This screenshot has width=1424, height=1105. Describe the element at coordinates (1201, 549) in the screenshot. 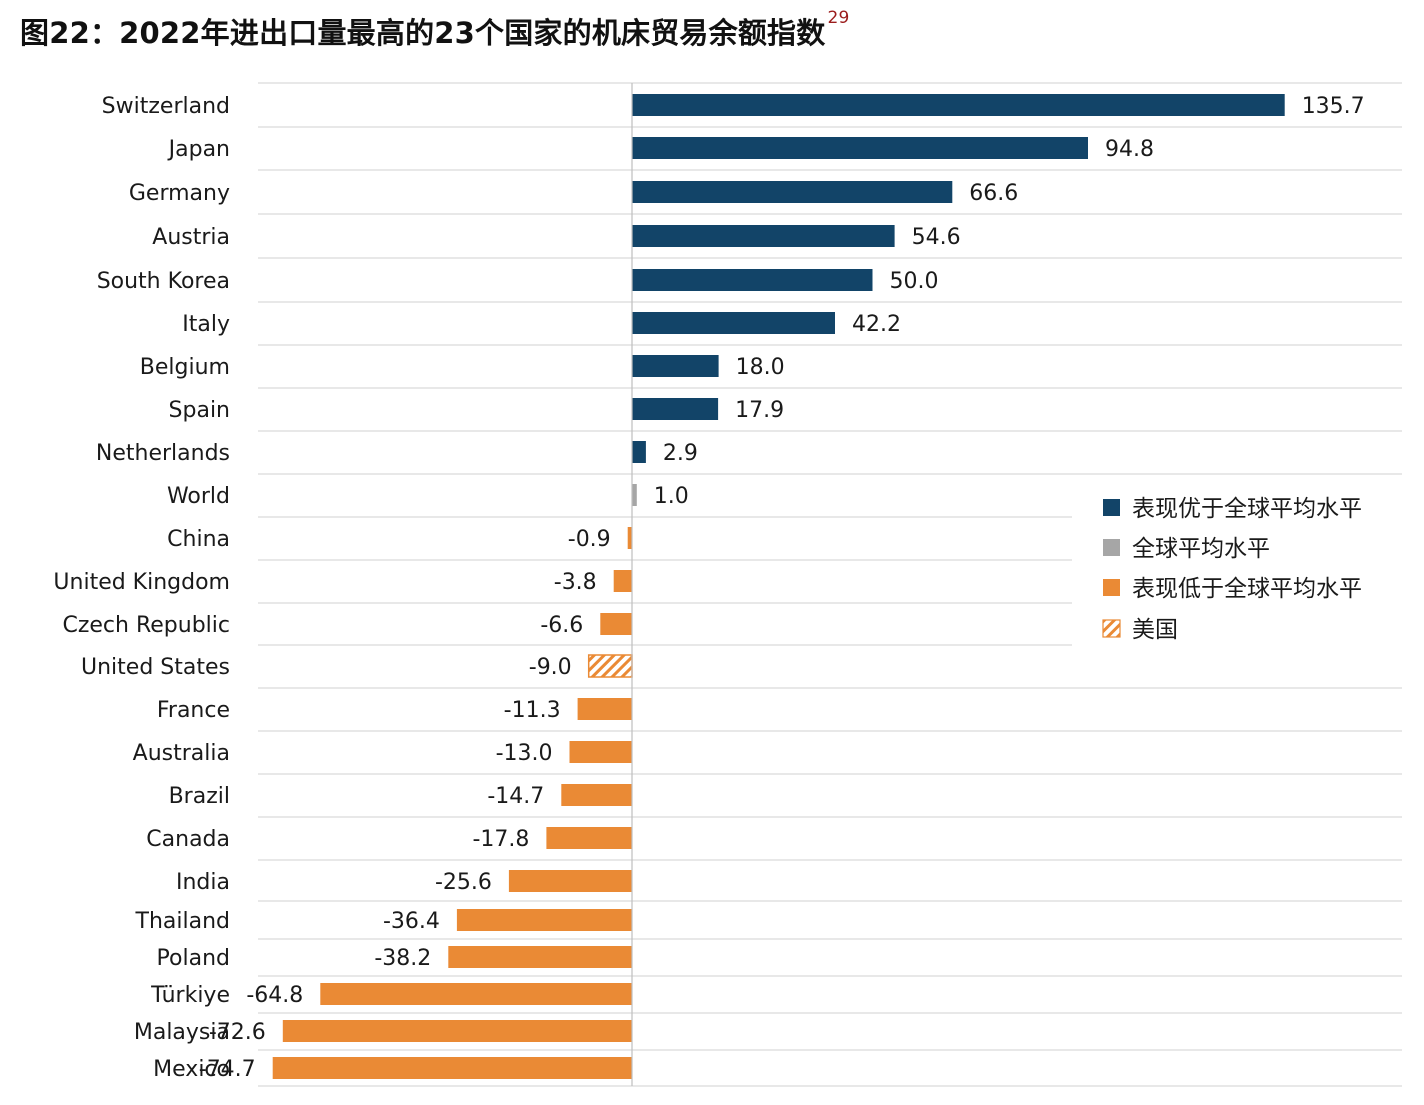

I see `legend-label-world: 全球平均水平` at that location.